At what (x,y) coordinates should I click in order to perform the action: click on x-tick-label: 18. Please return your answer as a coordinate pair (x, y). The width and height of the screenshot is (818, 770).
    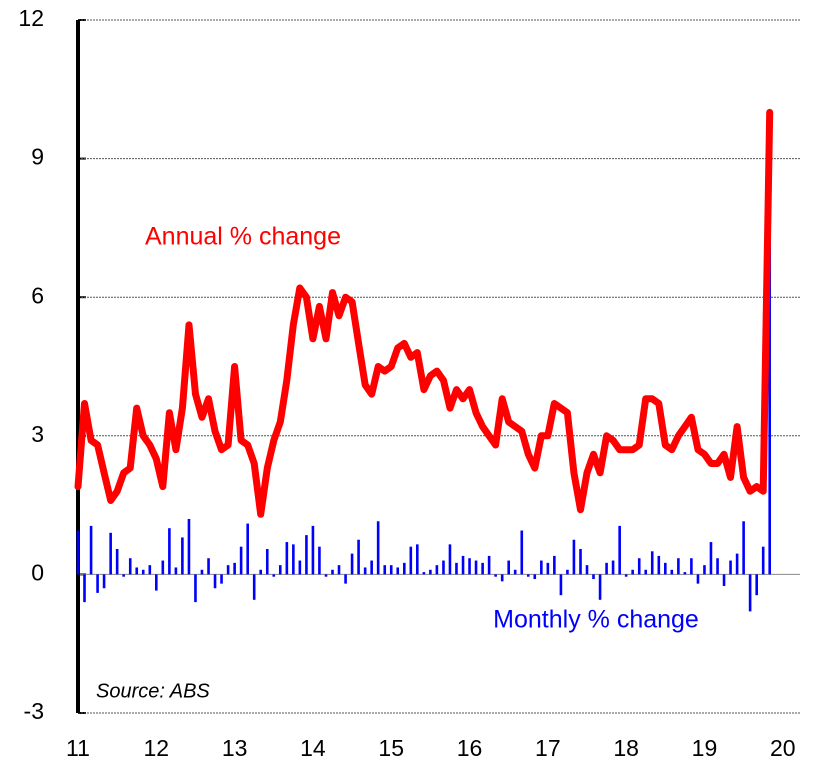
    Looking at the image, I should click on (626, 748).